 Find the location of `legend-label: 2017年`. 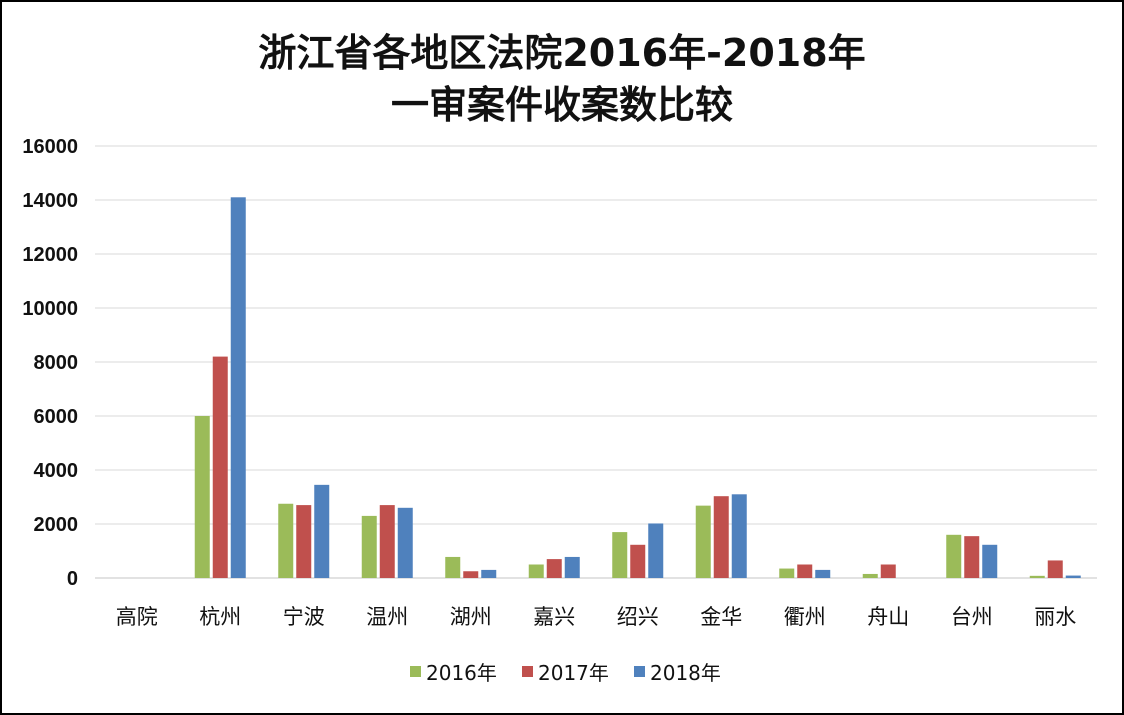

legend-label: 2017年 is located at coordinates (573, 673).